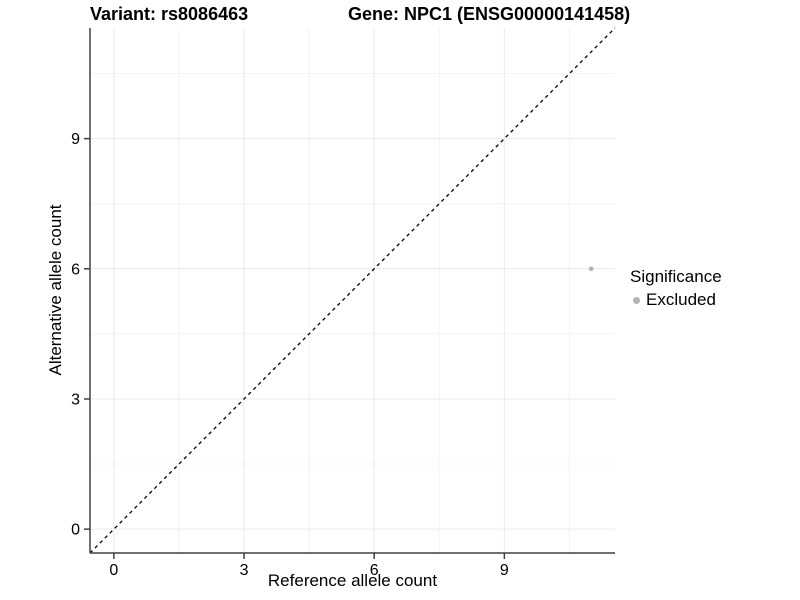 This screenshot has height=600, width=800. I want to click on legend: Significance Excluded, so click(676, 288).